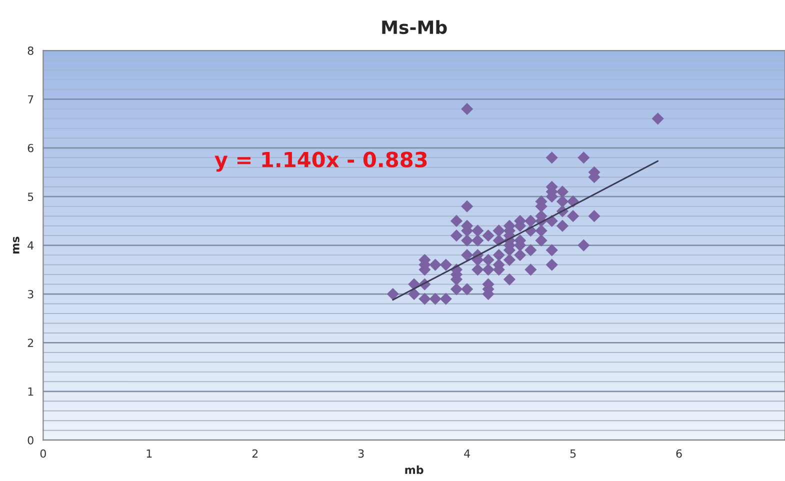 This screenshot has height=481, width=785. I want to click on chart-title: Ms-Mb, so click(414, 27).